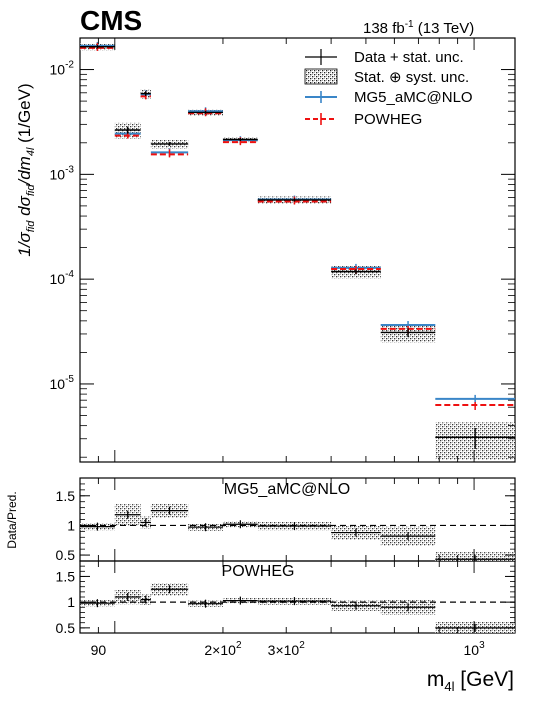 The width and height of the screenshot is (540, 702). Describe the element at coordinates (62, 69) in the screenshot. I see `y-tick-label-0: 10⁻²` at that location.